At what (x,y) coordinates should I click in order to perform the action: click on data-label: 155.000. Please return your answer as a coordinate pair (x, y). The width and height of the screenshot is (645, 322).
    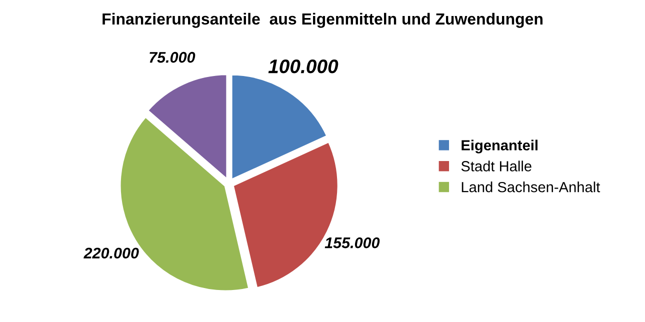
    Looking at the image, I should click on (352, 242).